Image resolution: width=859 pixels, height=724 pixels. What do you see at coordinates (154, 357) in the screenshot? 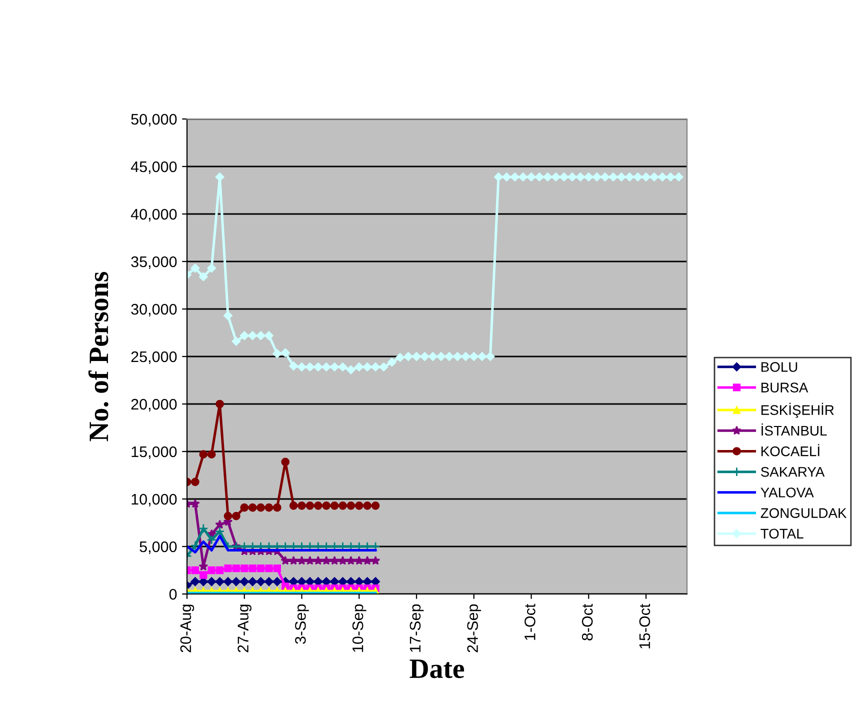
I see `y-tick-label: 25,000` at bounding box center [154, 357].